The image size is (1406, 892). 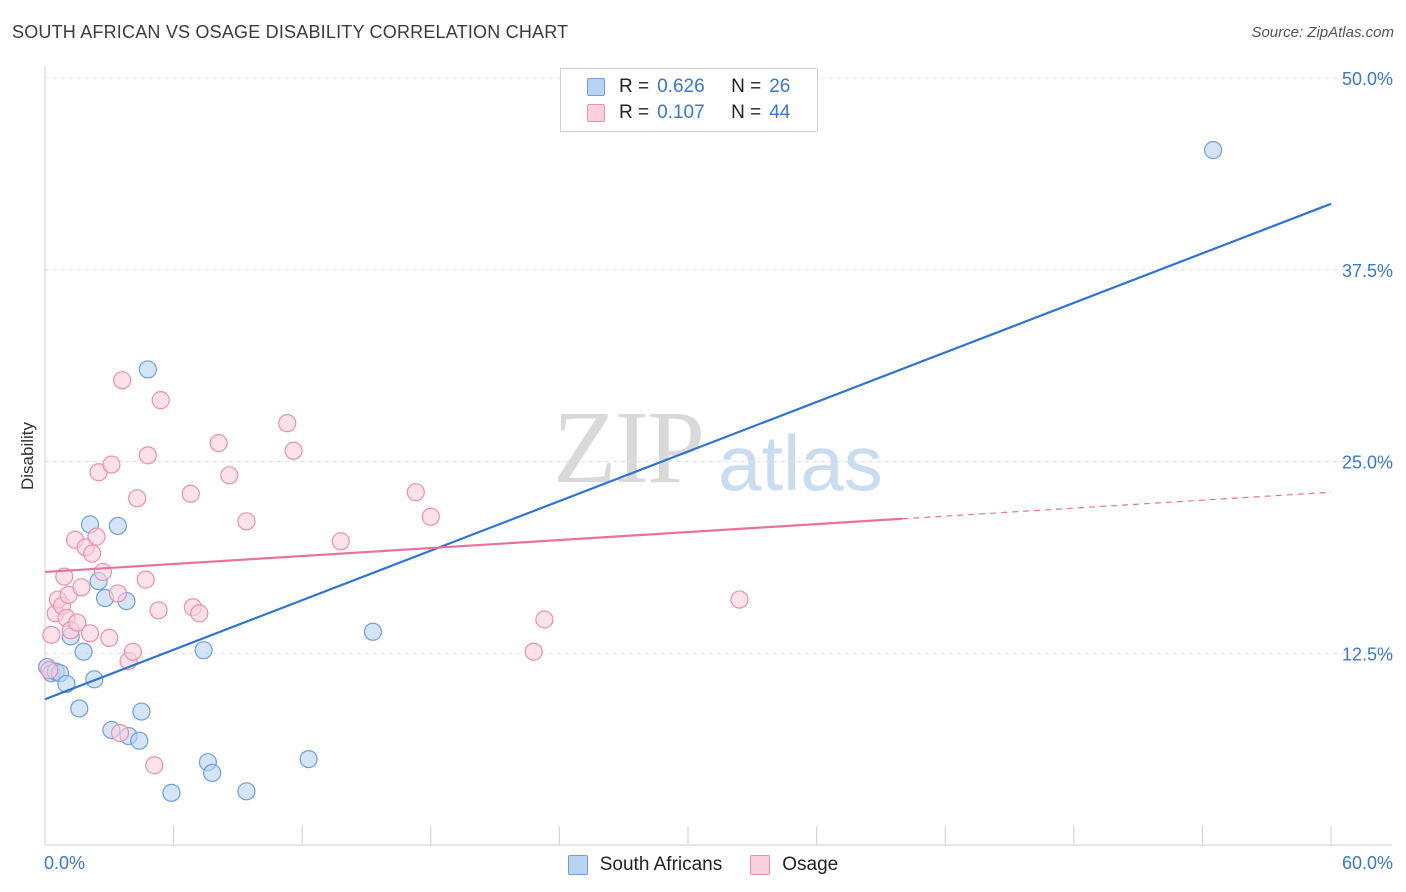 I want to click on legend-swatch-blue, so click(x=596, y=87).